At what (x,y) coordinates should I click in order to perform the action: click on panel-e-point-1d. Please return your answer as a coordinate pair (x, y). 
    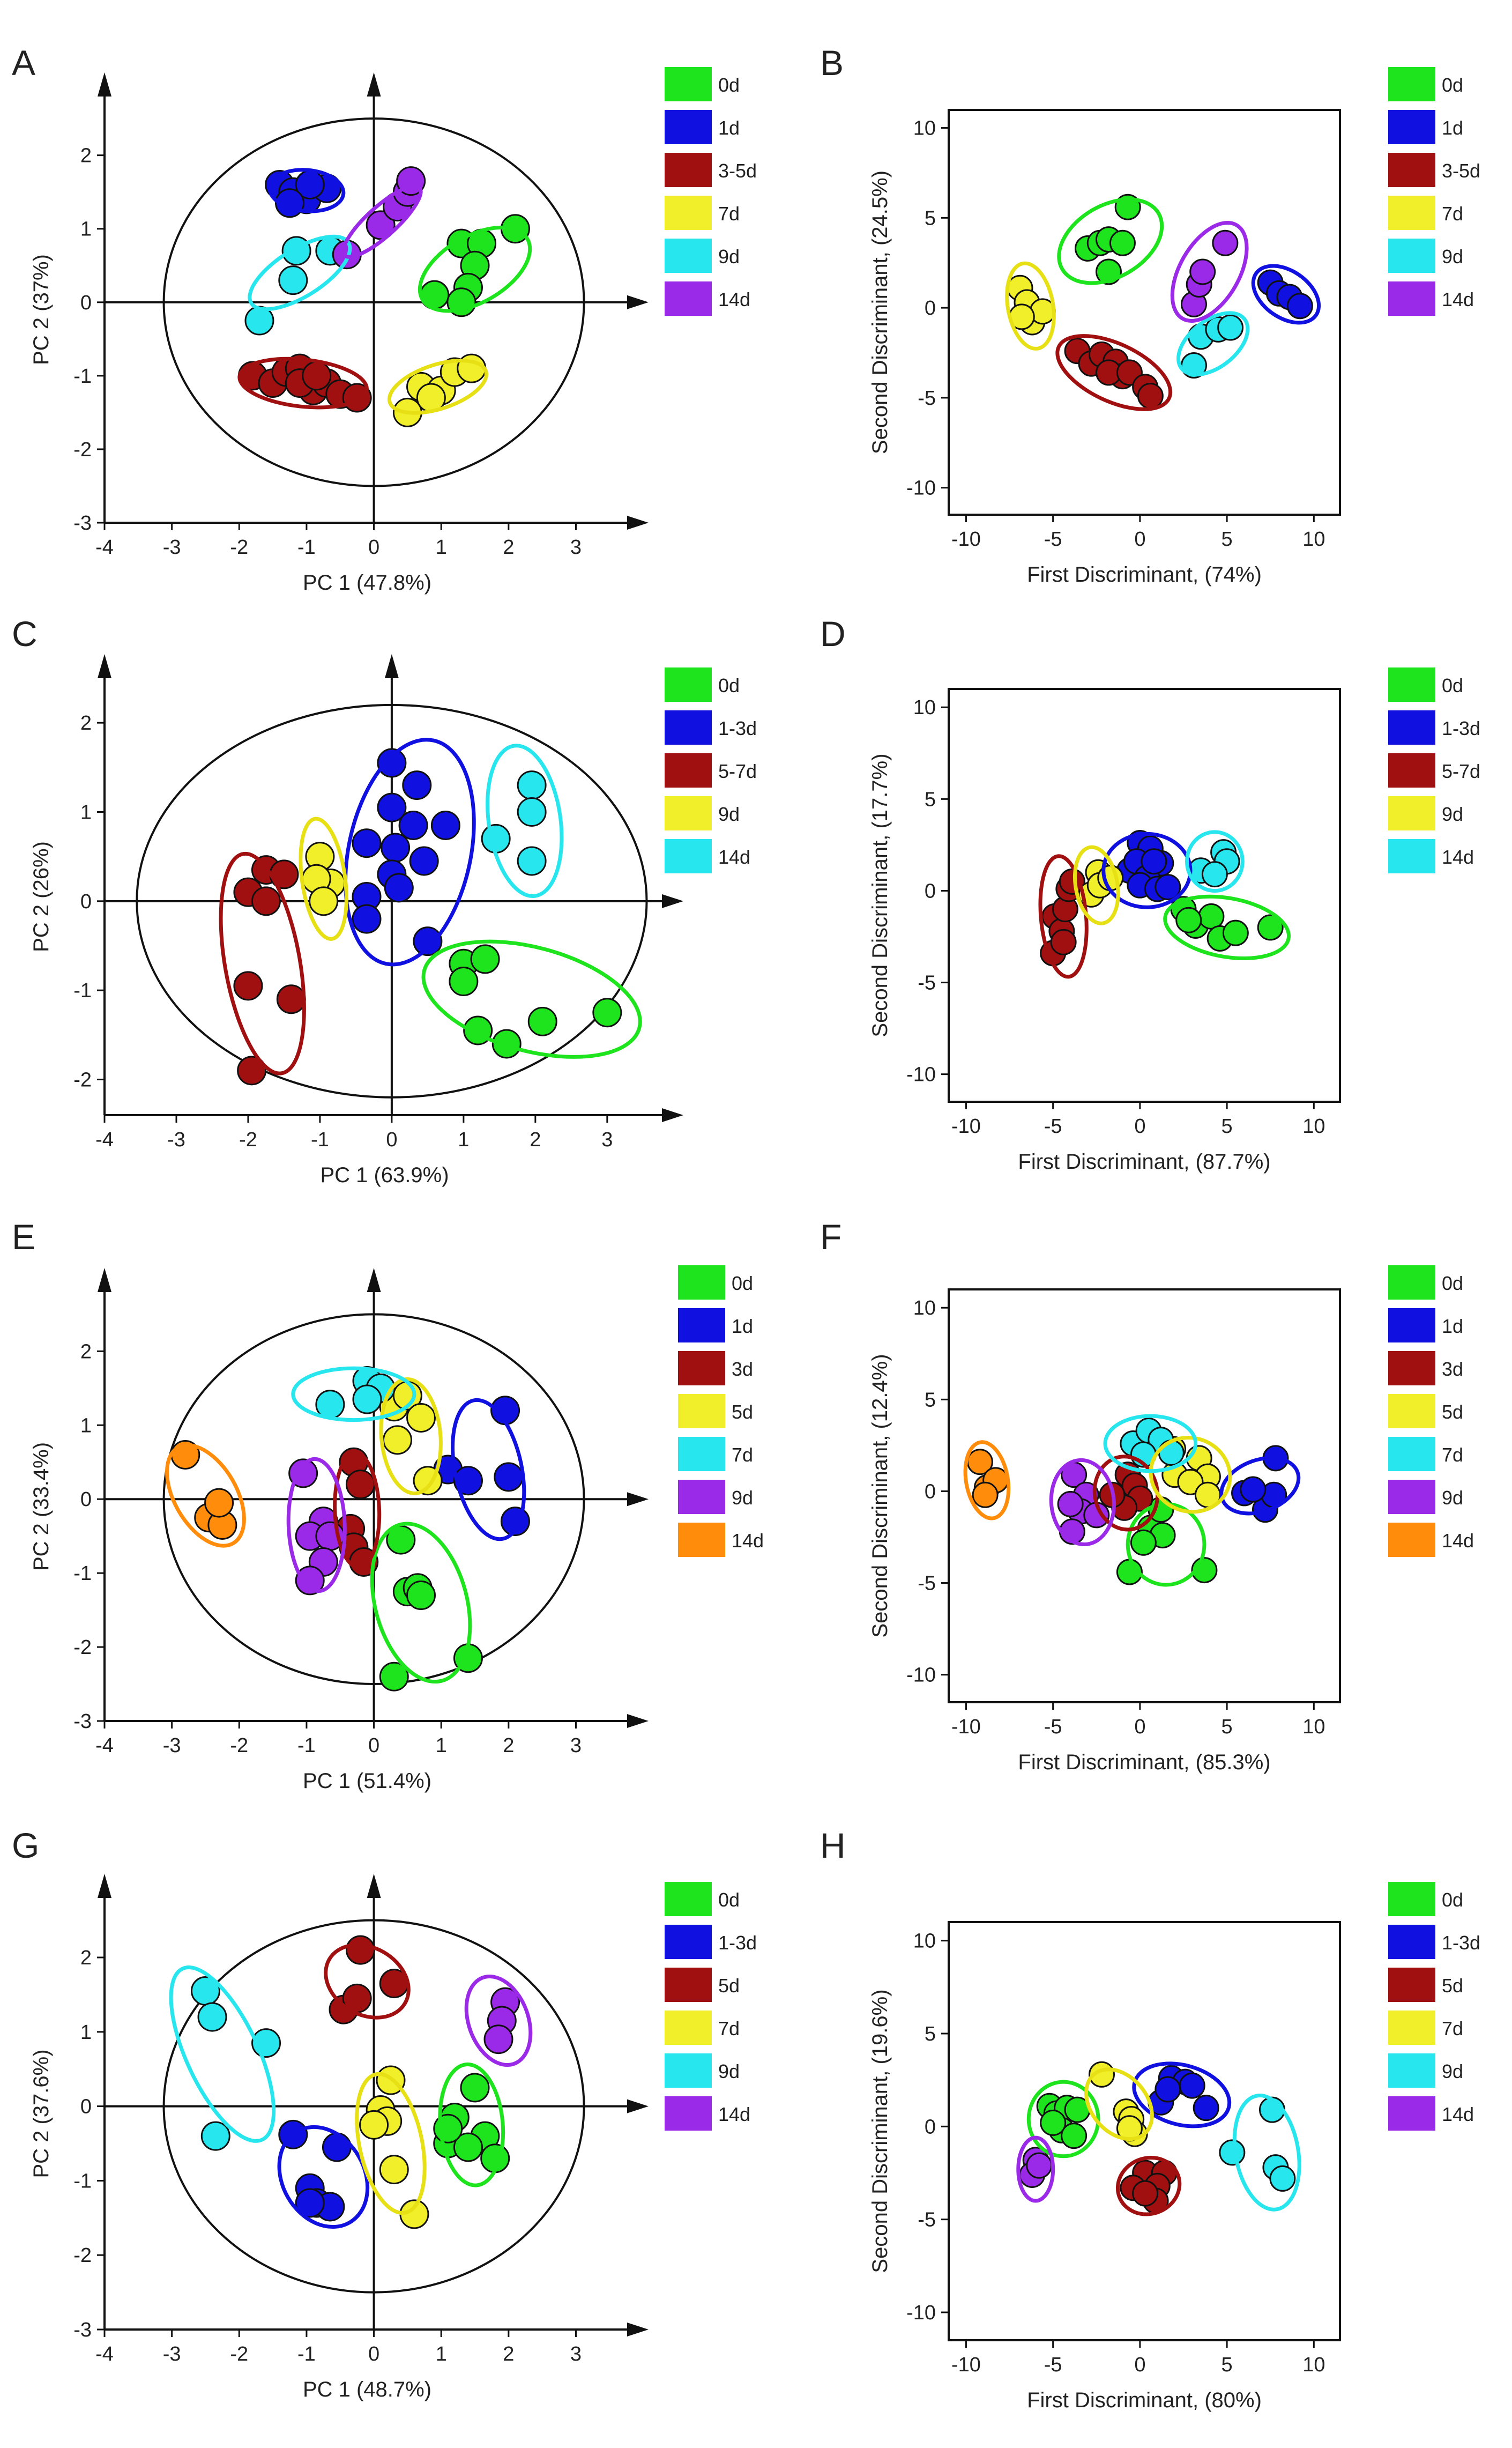
    Looking at the image, I should click on (468, 1481).